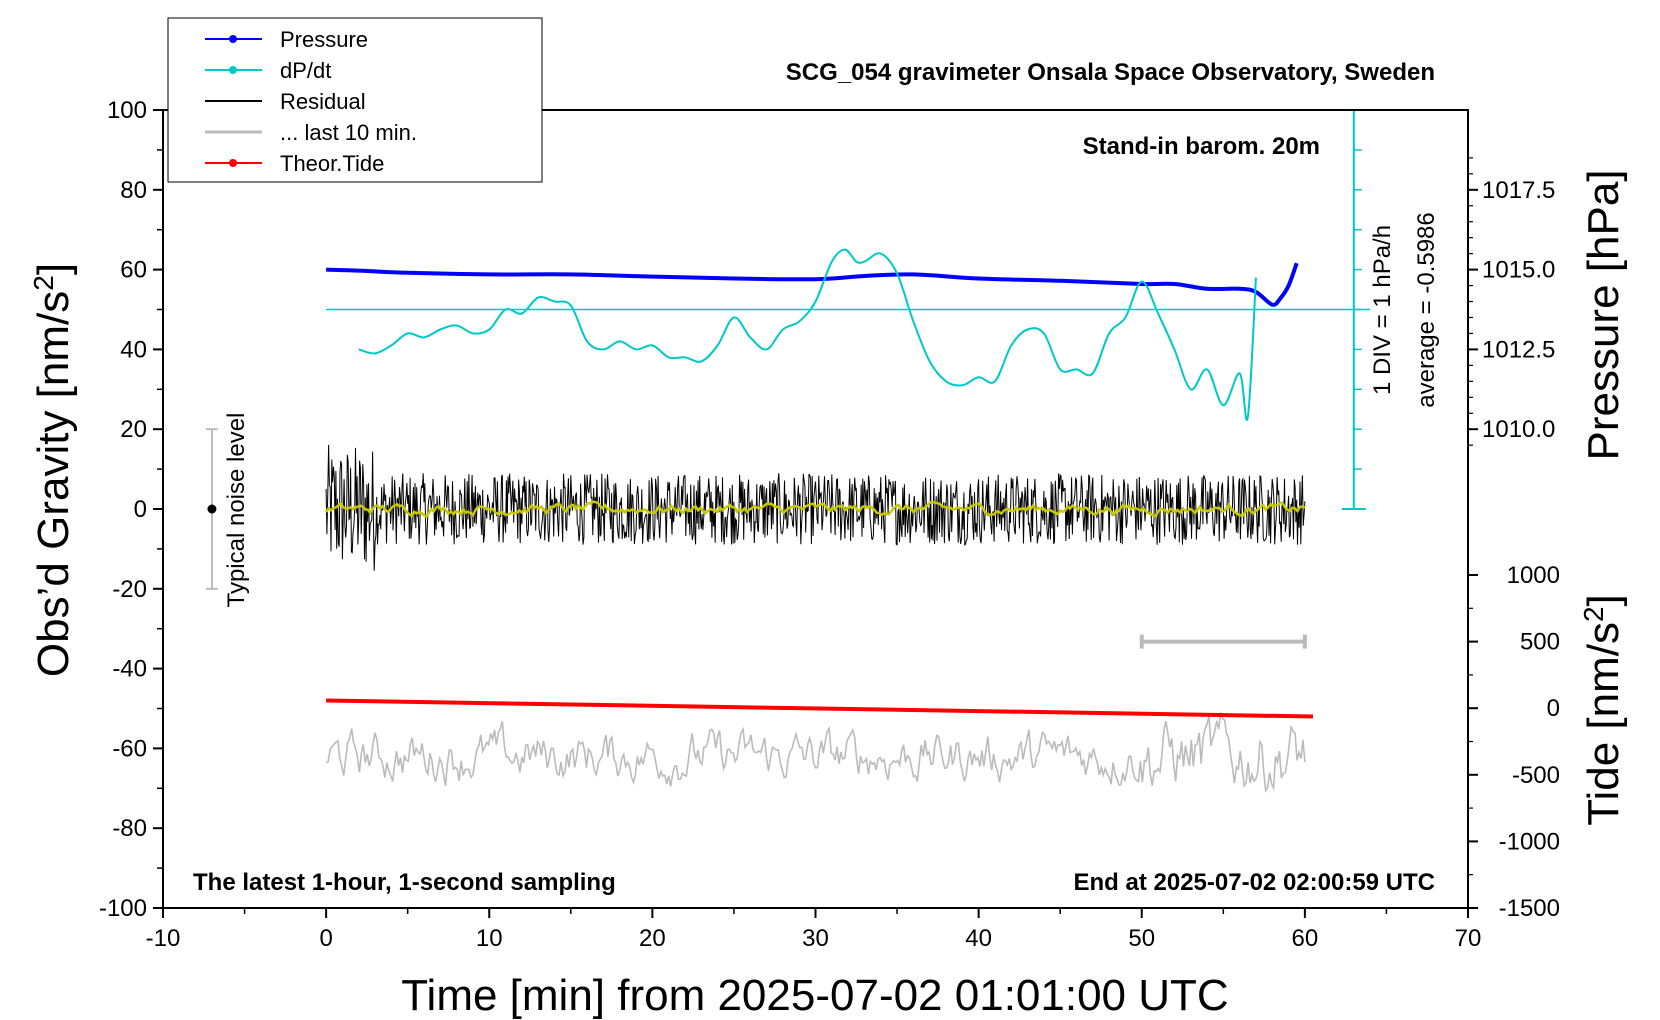  What do you see at coordinates (1305, 938) in the screenshot?
I see `x-tick-label: 60` at bounding box center [1305, 938].